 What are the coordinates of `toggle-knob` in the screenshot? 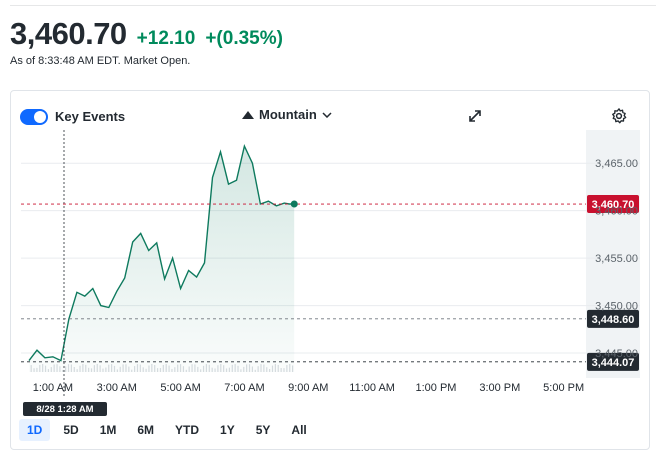 It's located at (40, 117).